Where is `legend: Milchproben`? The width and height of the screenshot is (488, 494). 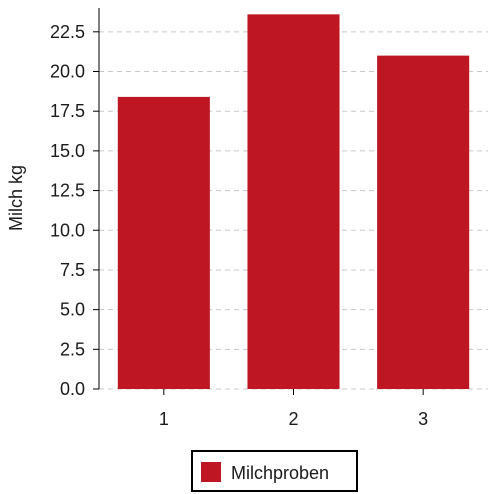
legend: Milchproben is located at coordinates (274, 471).